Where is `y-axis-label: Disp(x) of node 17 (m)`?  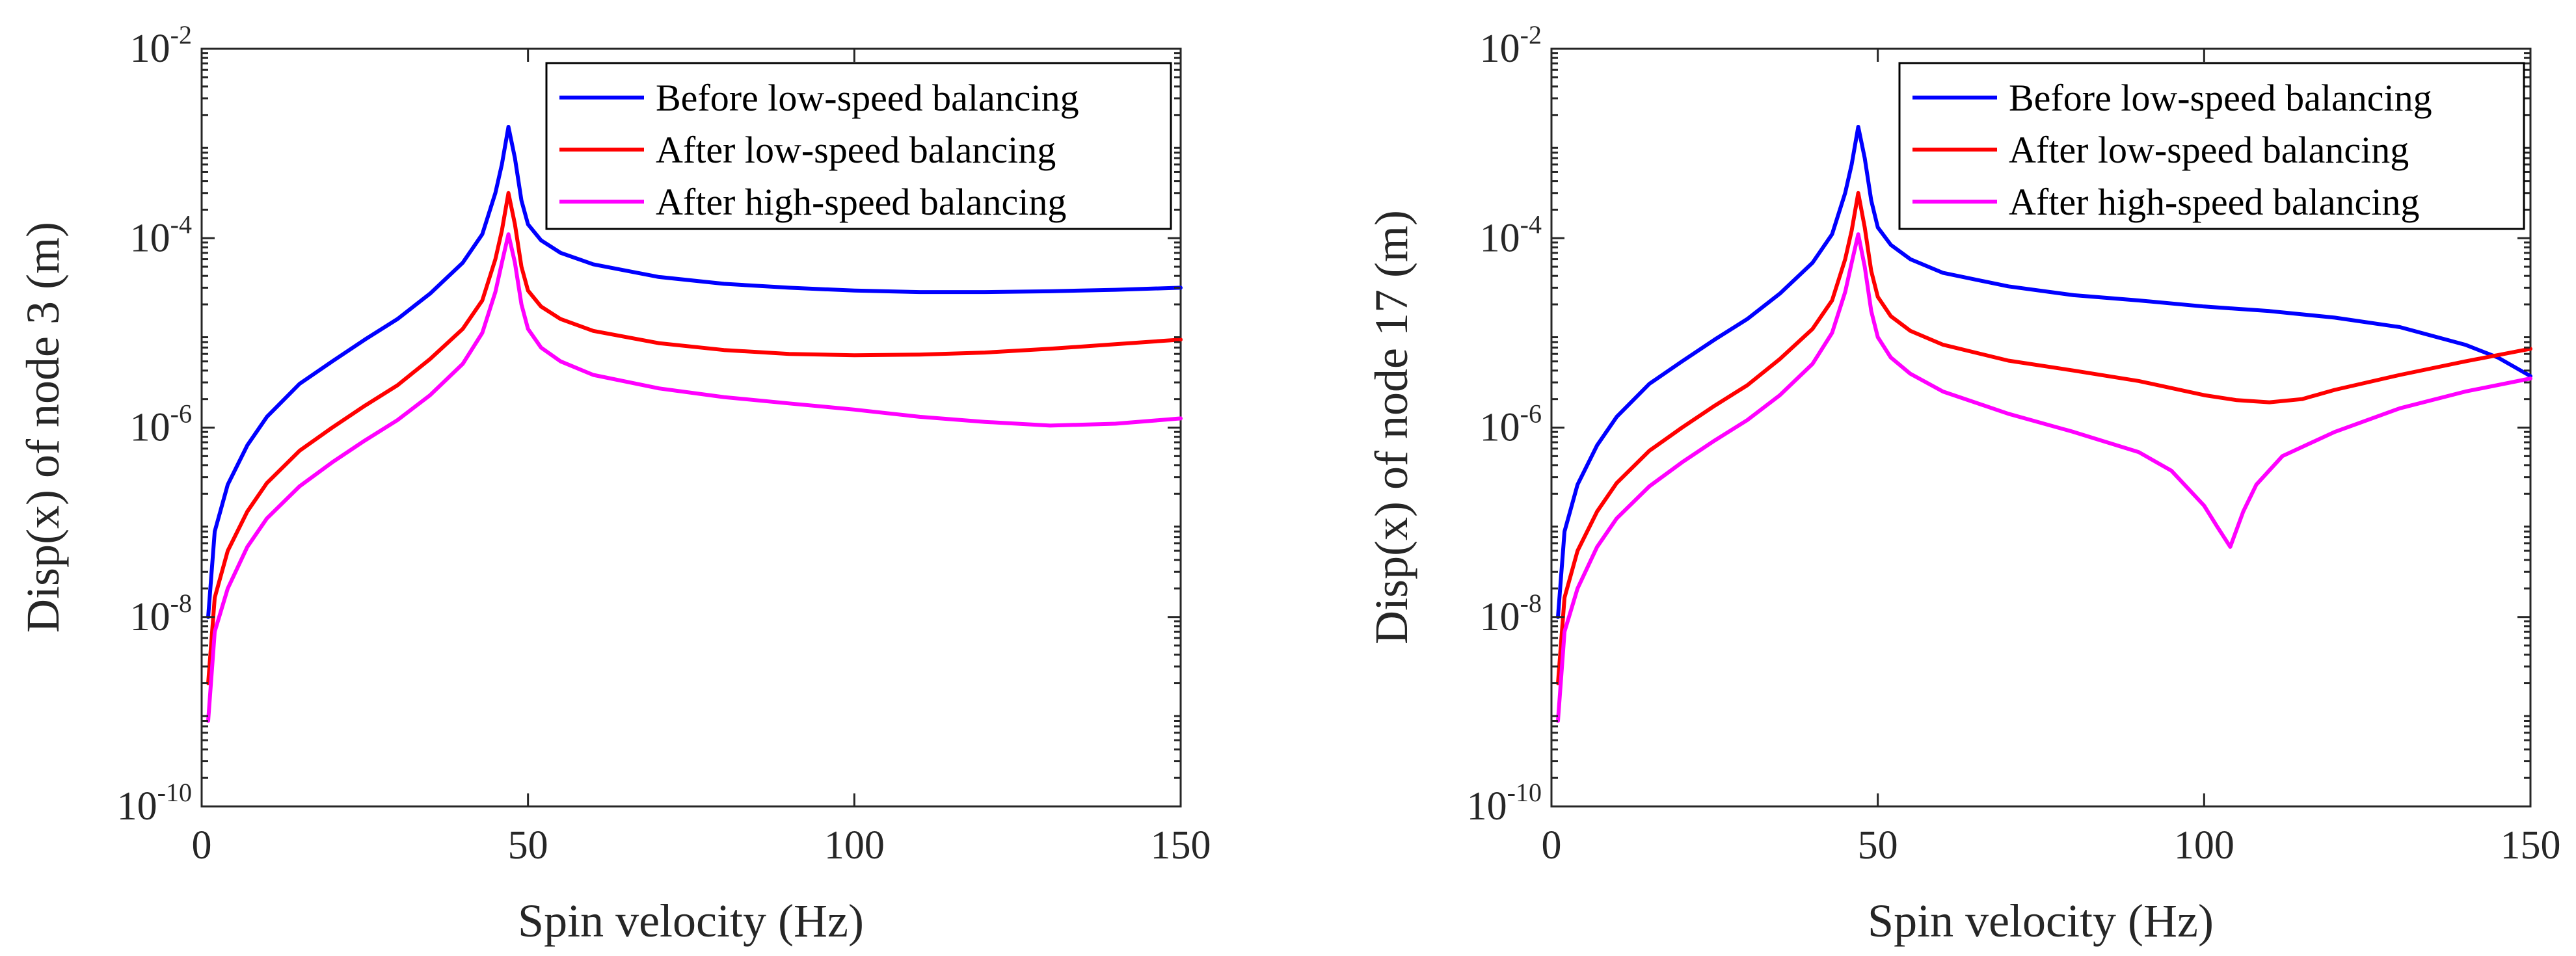 y-axis-label: Disp(x) of node 17 (m) is located at coordinates (1391, 427).